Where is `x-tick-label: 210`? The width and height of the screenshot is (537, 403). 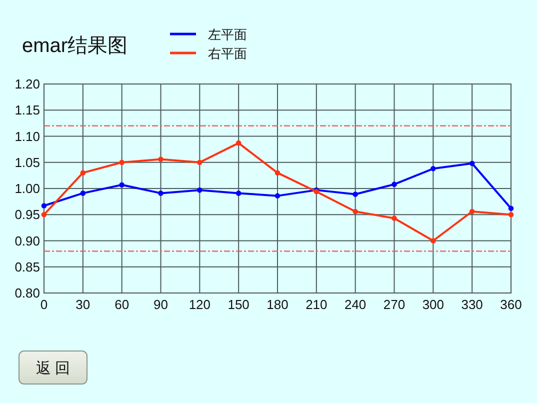
x-tick-label: 210 is located at coordinates (317, 304).